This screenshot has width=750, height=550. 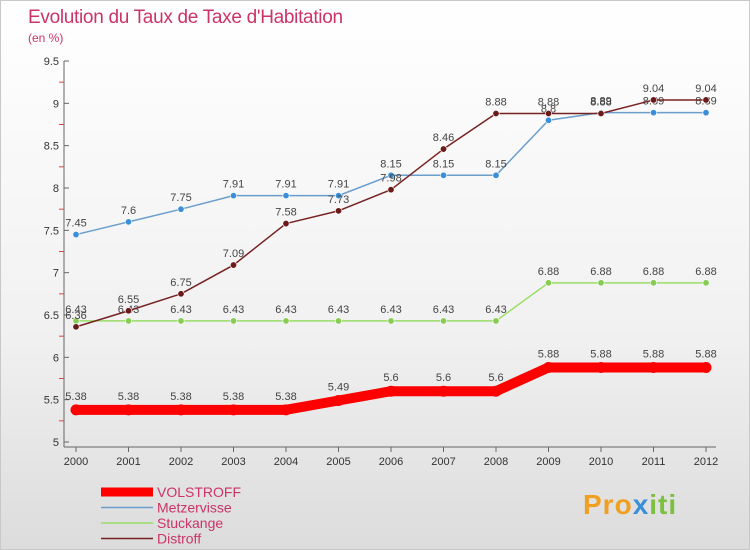 I want to click on data-label: 8.8, so click(x=548, y=109).